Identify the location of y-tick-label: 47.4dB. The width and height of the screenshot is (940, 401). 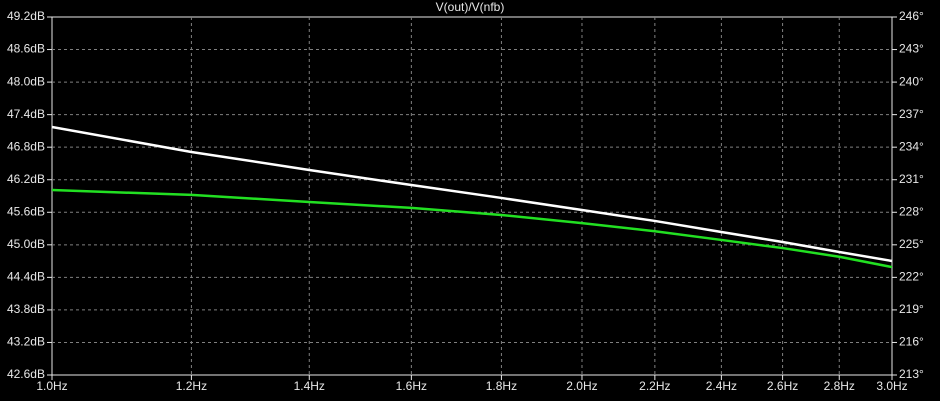
(26, 114).